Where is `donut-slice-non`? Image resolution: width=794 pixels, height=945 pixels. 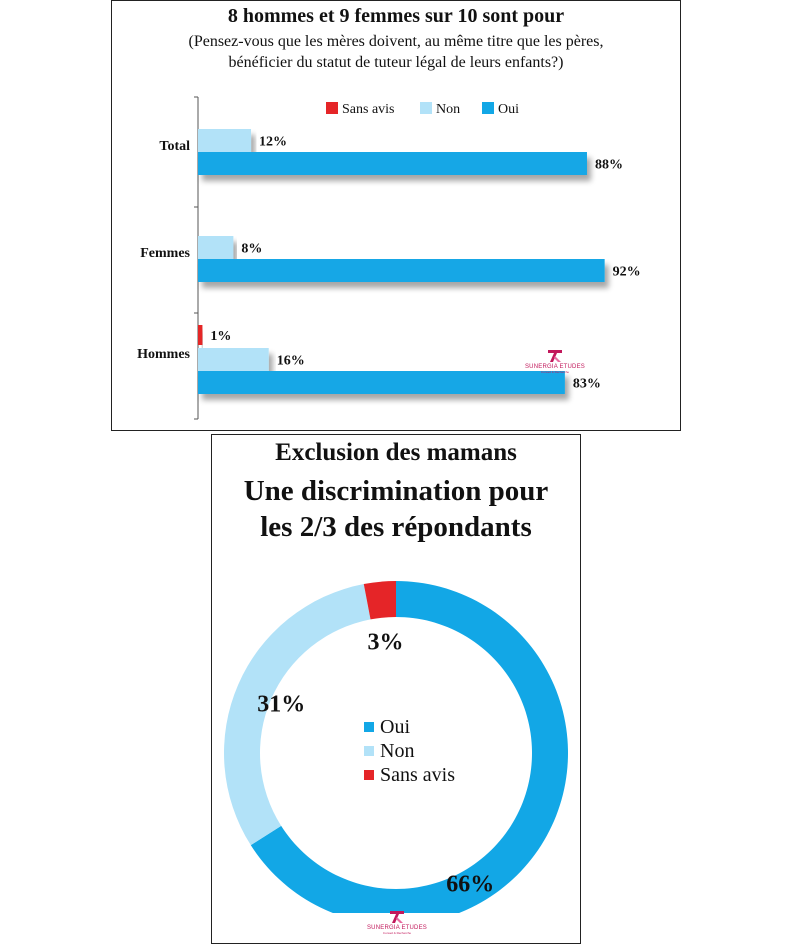 donut-slice-non is located at coordinates (297, 715).